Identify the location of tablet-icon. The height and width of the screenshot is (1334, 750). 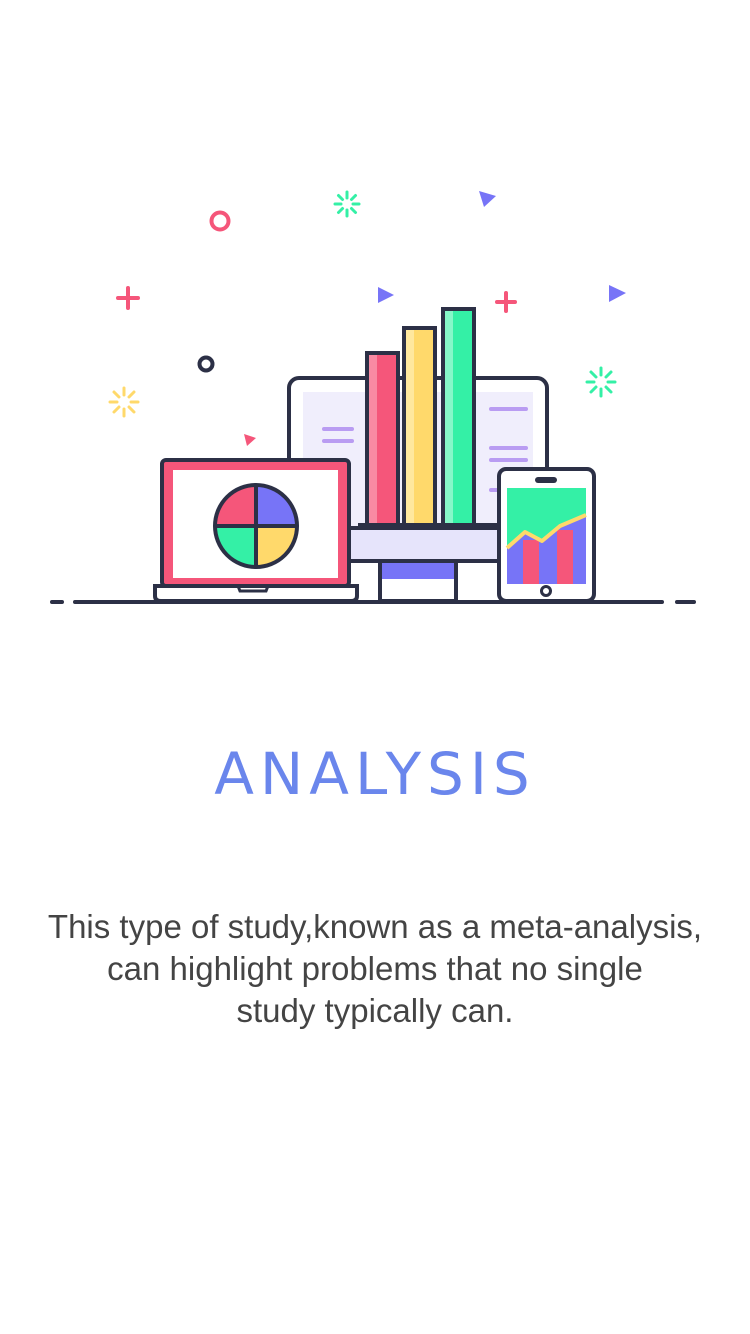
(546, 535).